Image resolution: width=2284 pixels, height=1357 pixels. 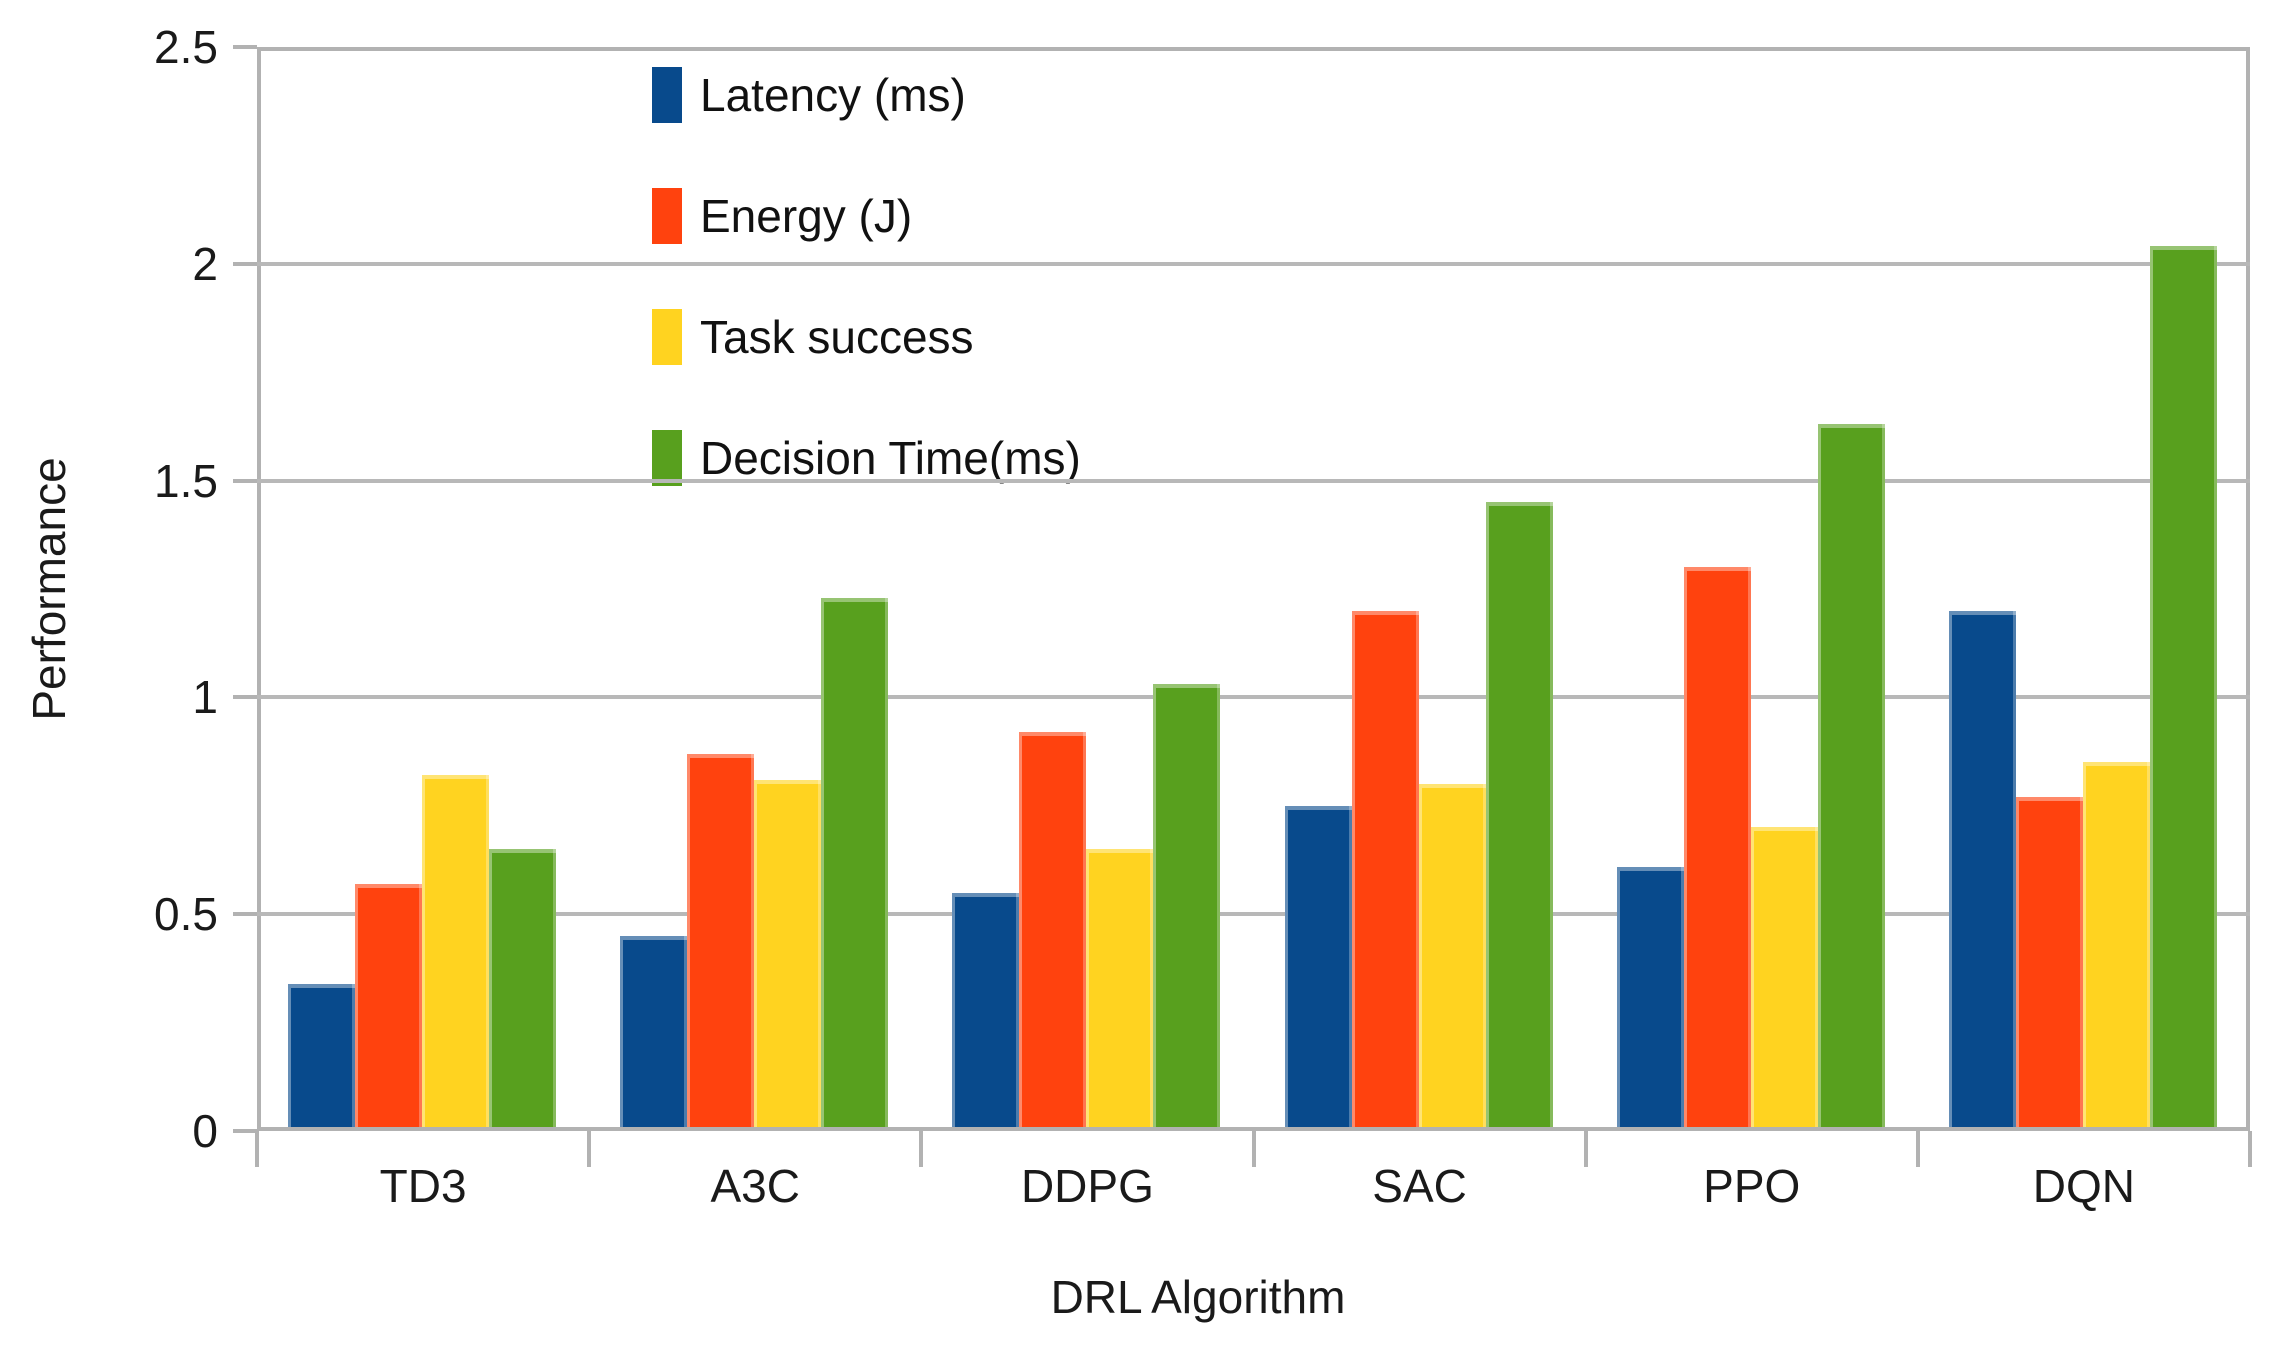 I want to click on y-tick-label: 2.5, so click(x=186, y=47).